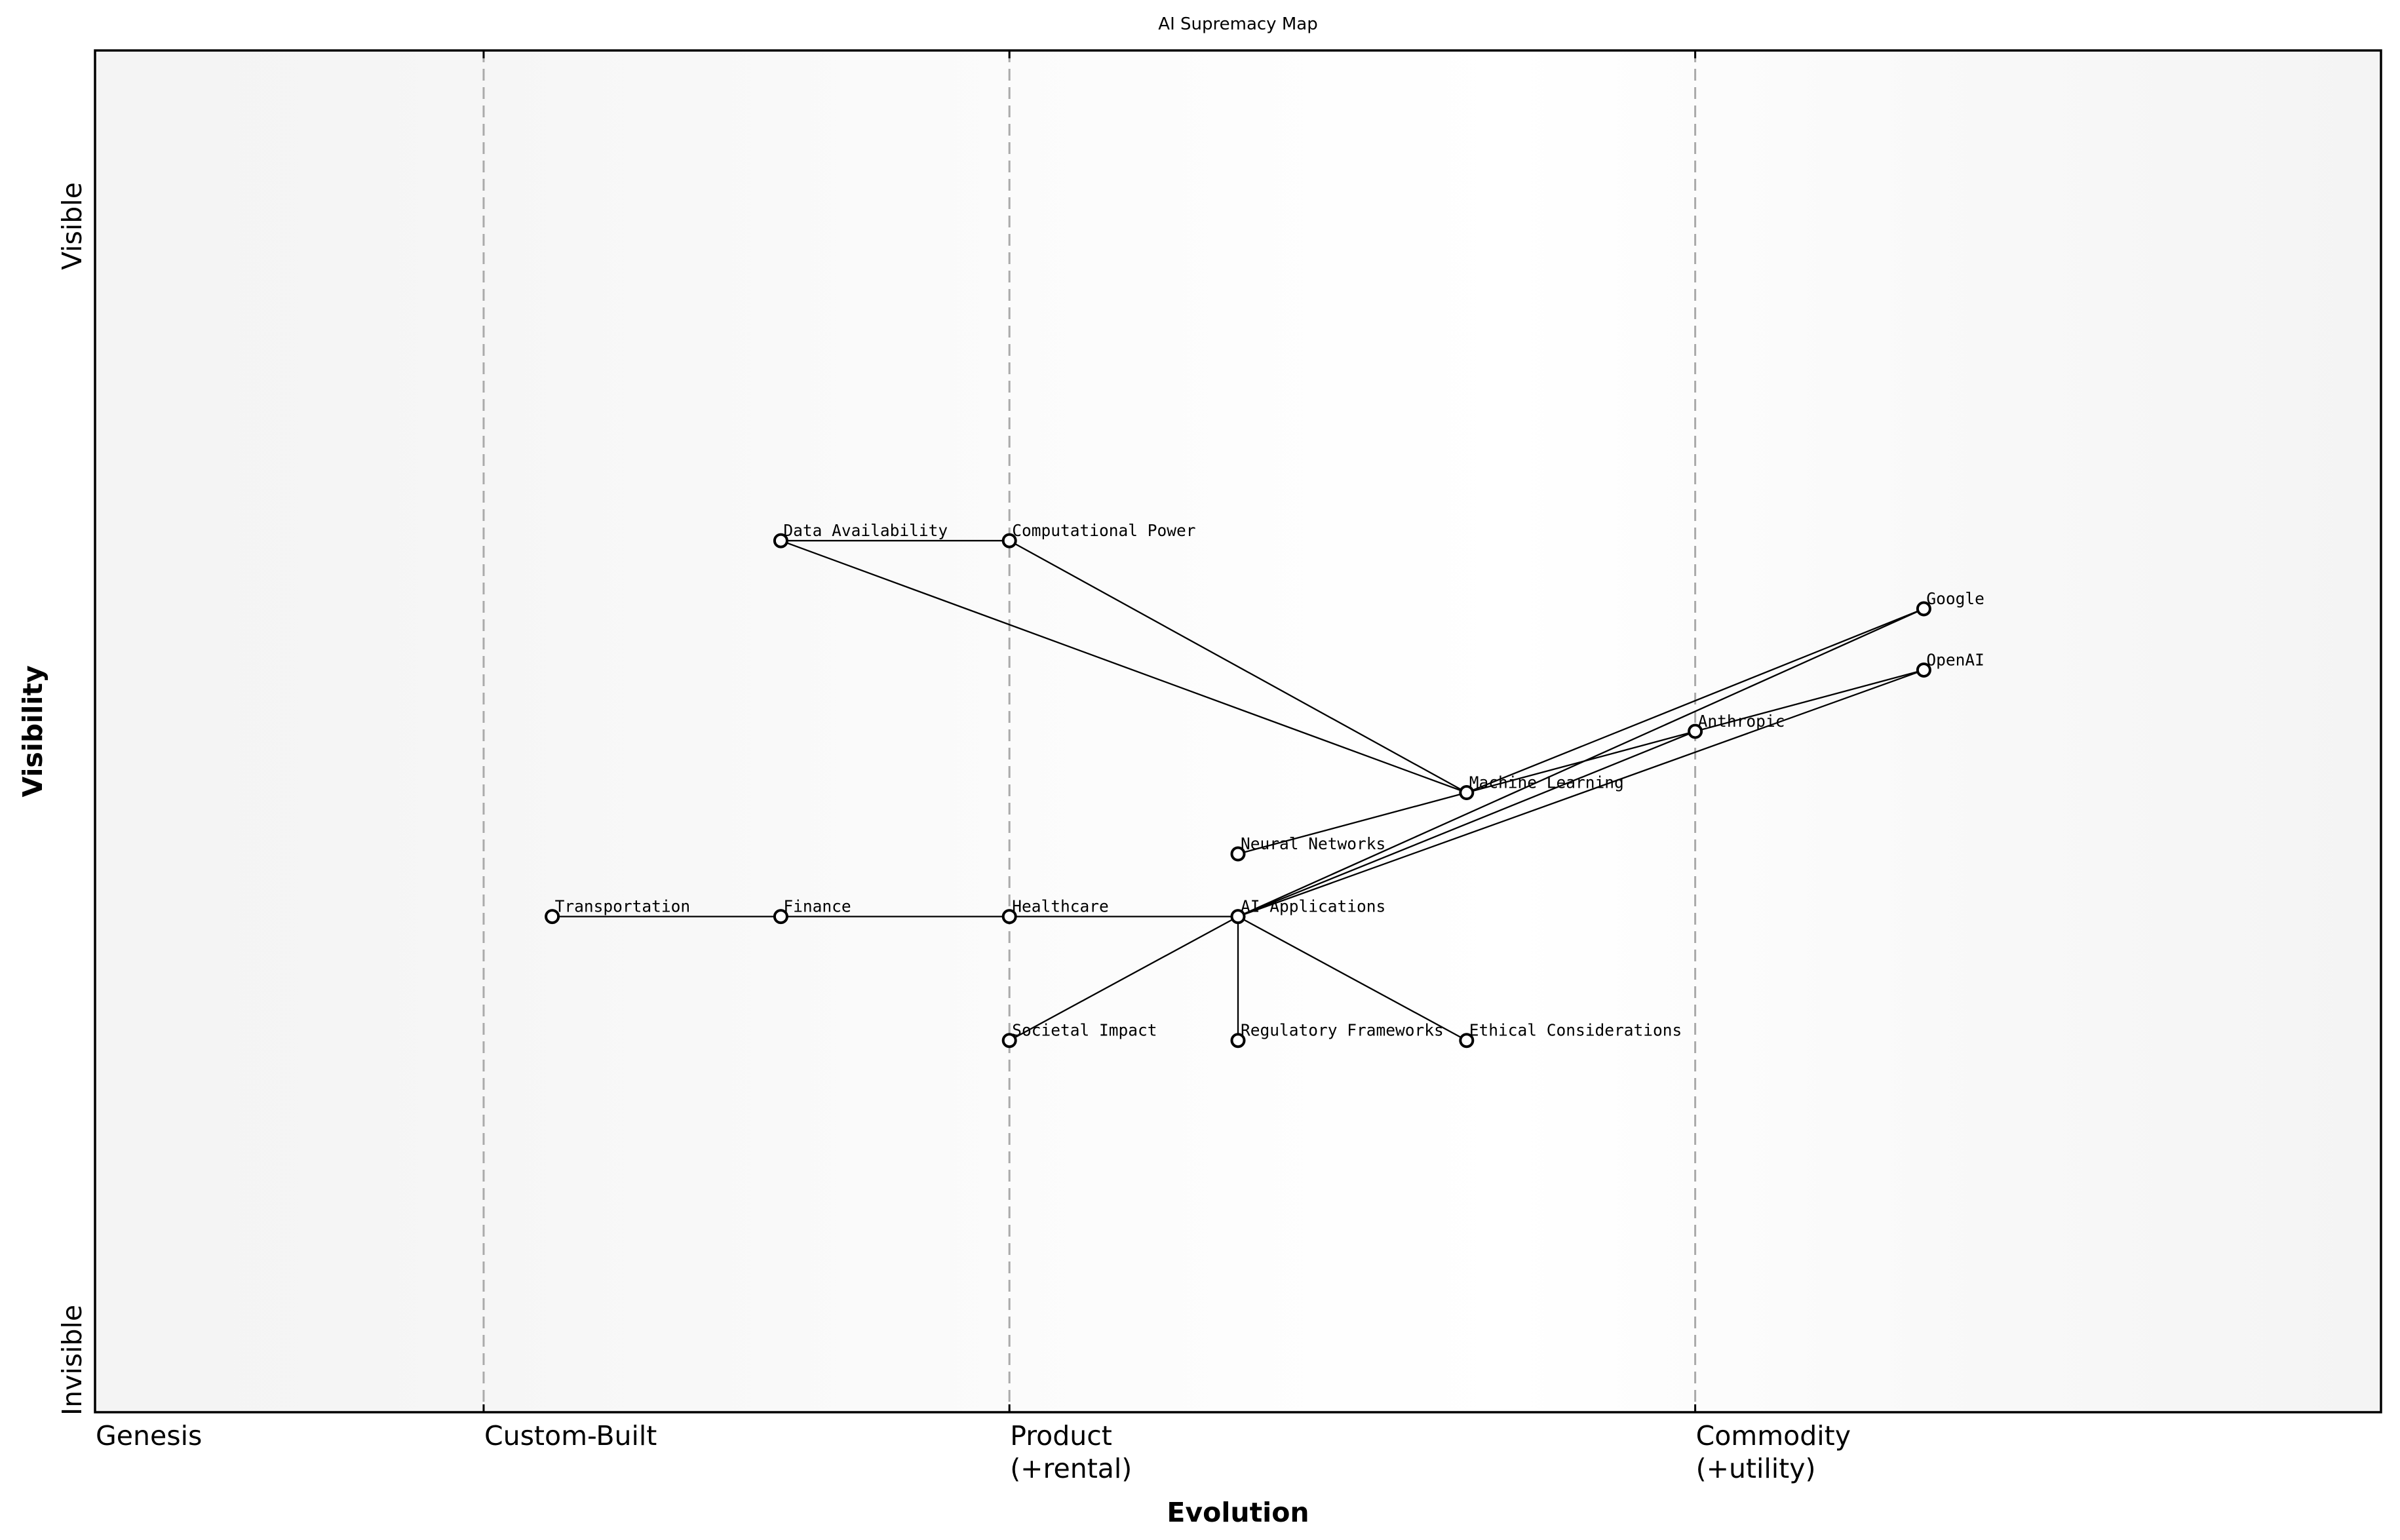  I want to click on x-axis-label: Evolution, so click(1238, 1512).